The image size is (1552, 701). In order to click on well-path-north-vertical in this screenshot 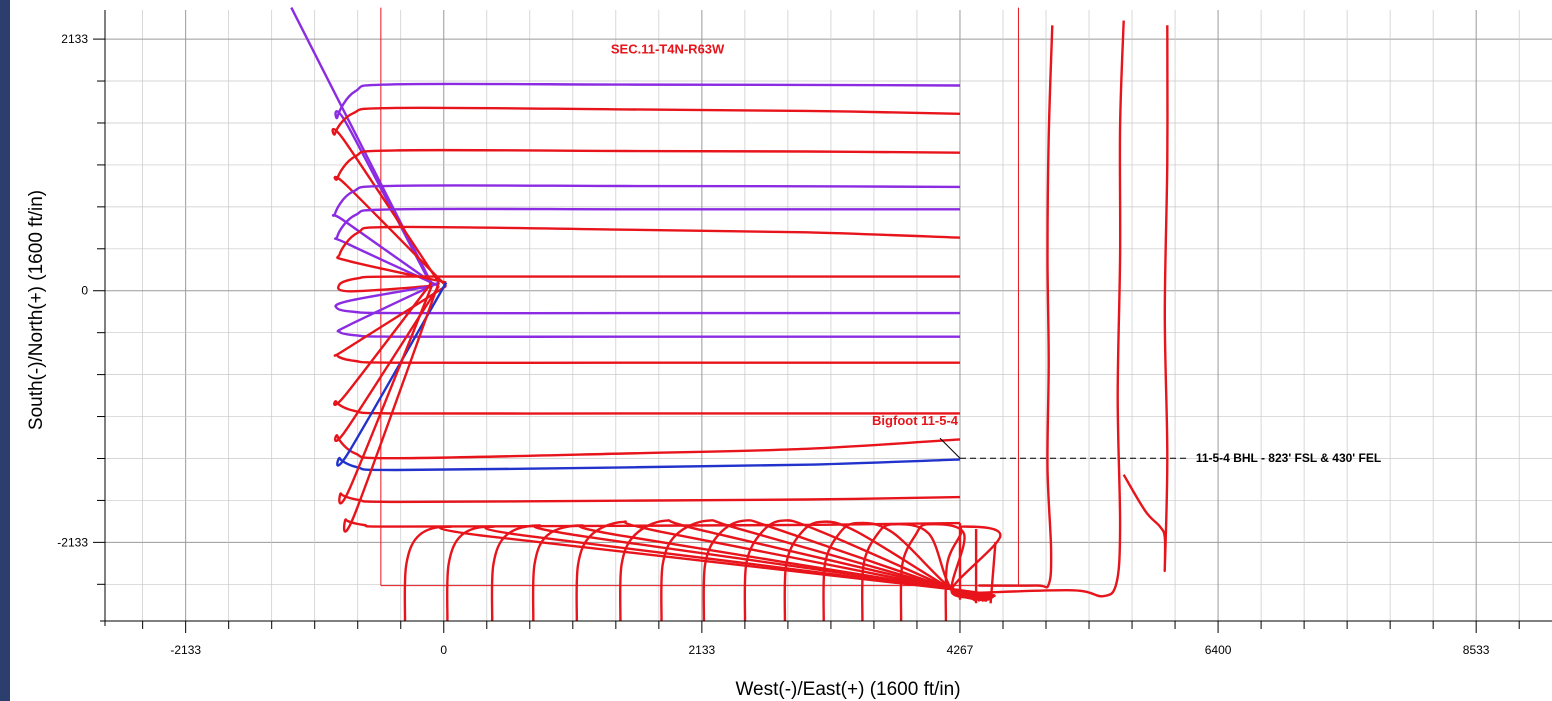, I will do `click(361, 146)`.